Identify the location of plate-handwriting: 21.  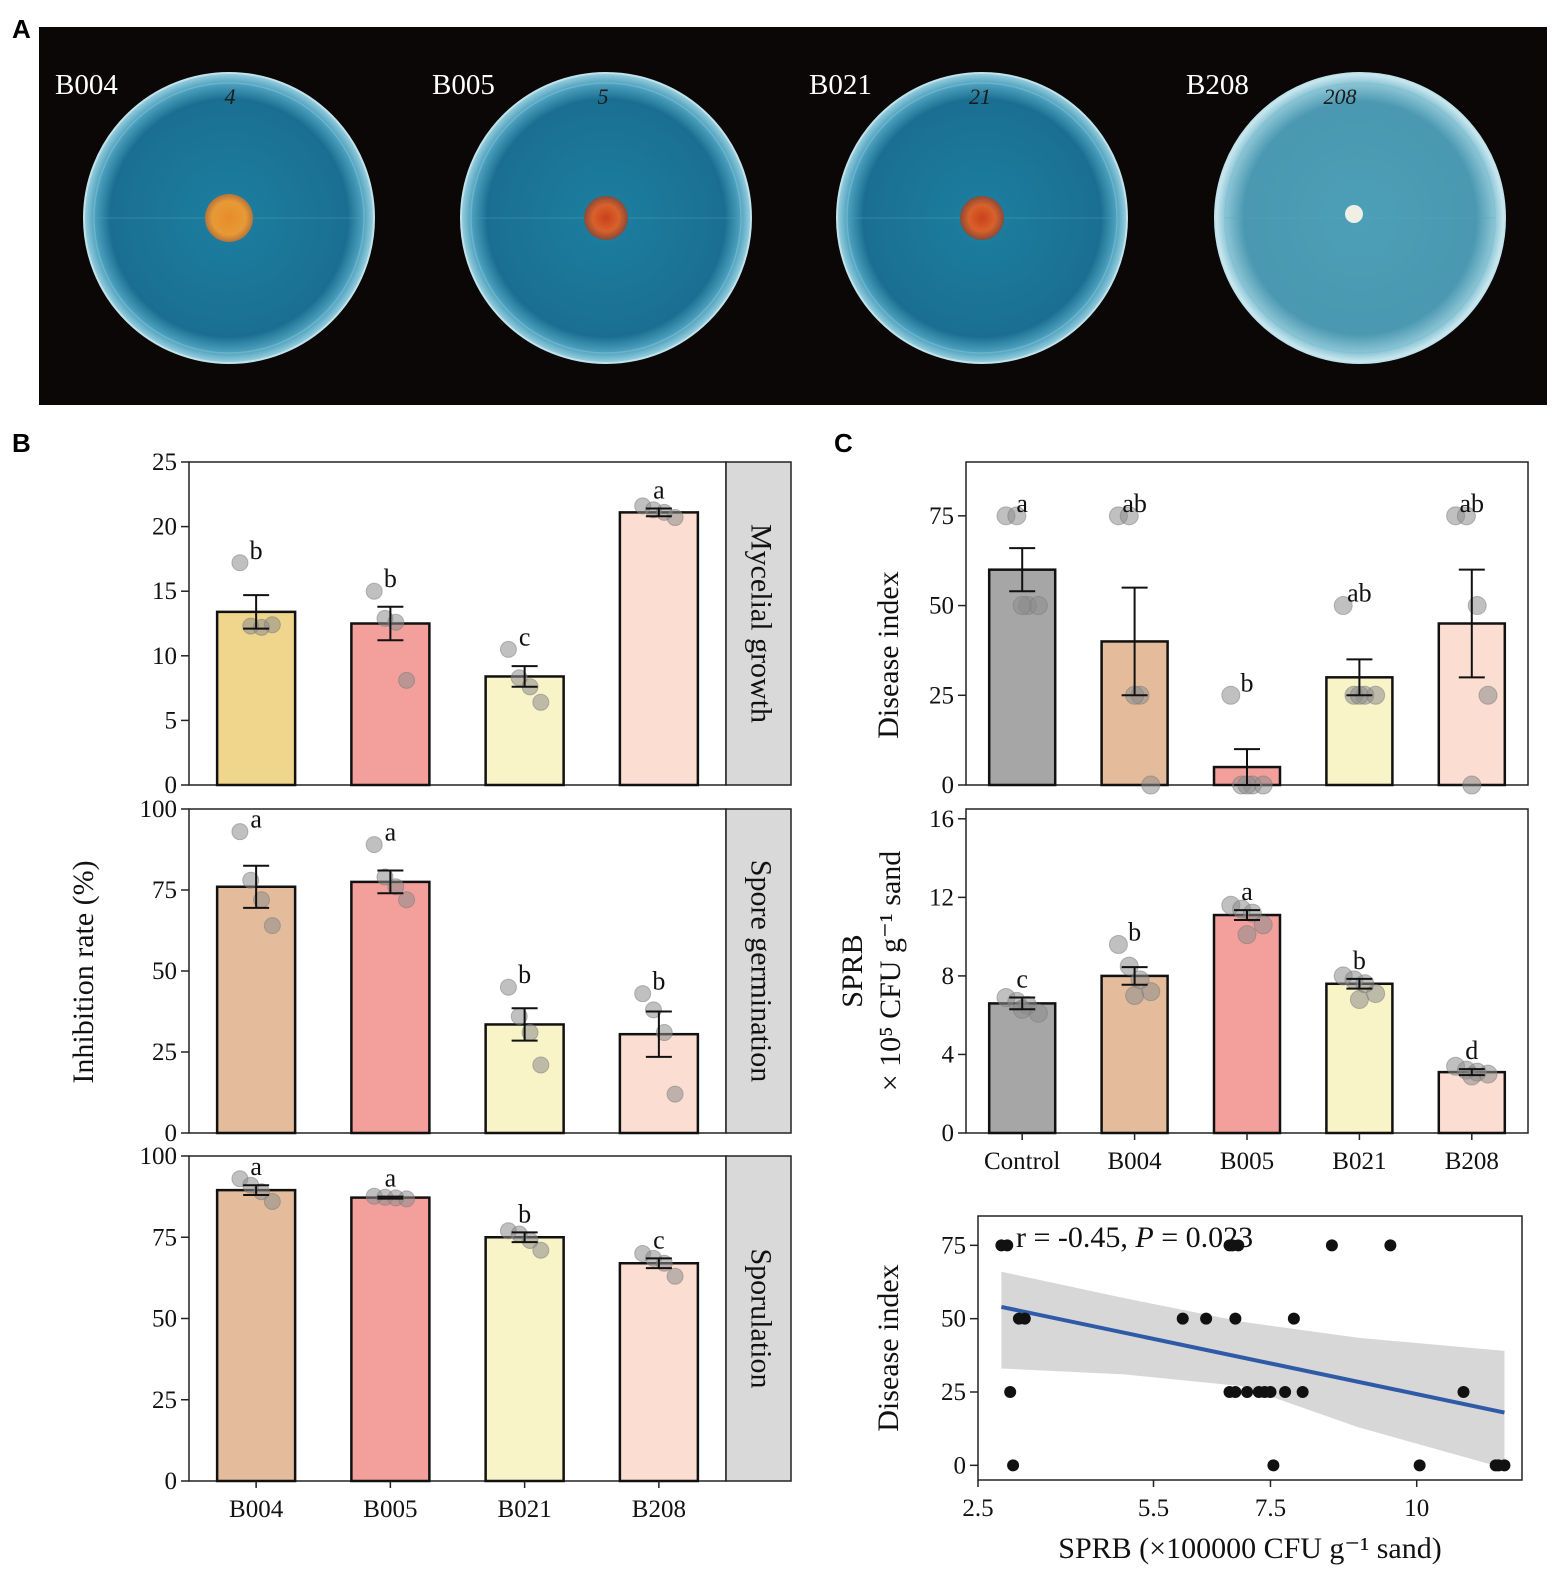
(980, 96).